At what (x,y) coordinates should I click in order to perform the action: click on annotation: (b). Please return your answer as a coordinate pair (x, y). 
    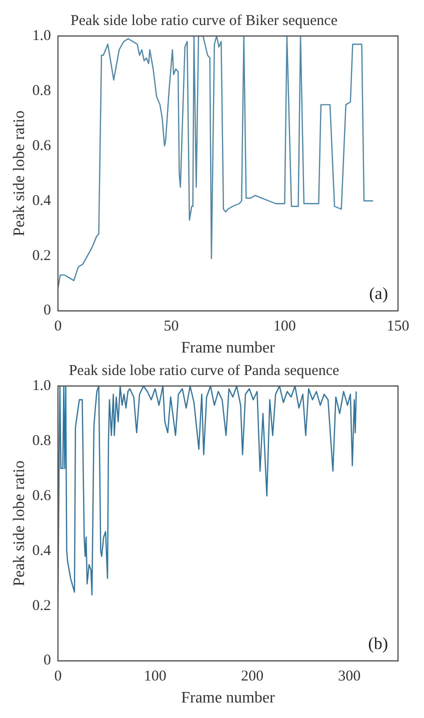
    Looking at the image, I should click on (378, 643).